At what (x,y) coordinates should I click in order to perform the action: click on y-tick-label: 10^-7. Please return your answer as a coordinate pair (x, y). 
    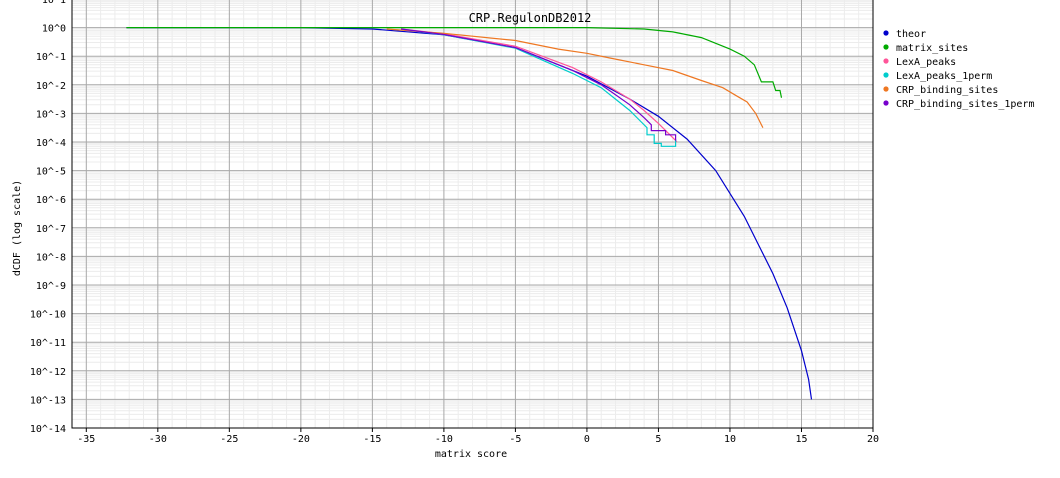
    Looking at the image, I should click on (51, 229).